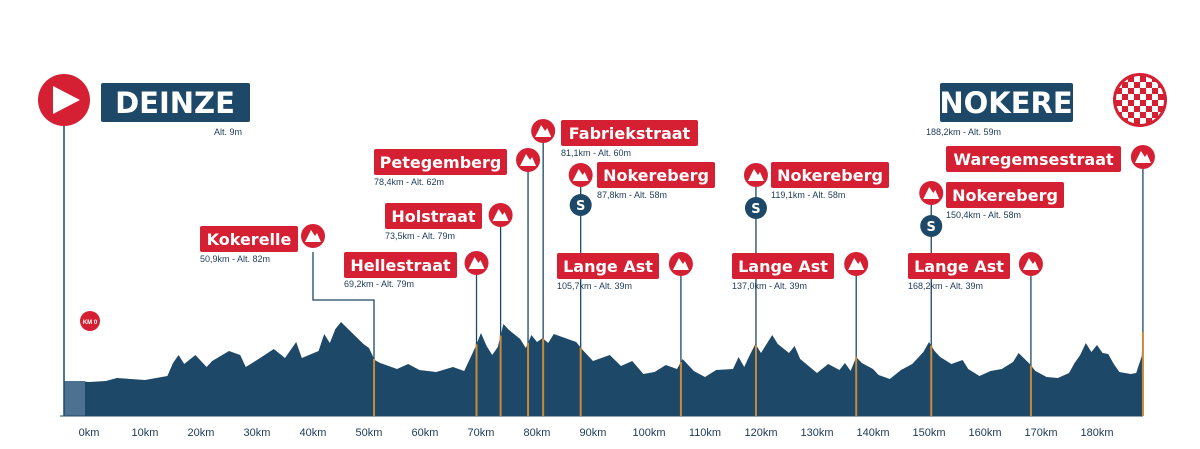  I want to click on x-tick-label: 130km, so click(816, 433).